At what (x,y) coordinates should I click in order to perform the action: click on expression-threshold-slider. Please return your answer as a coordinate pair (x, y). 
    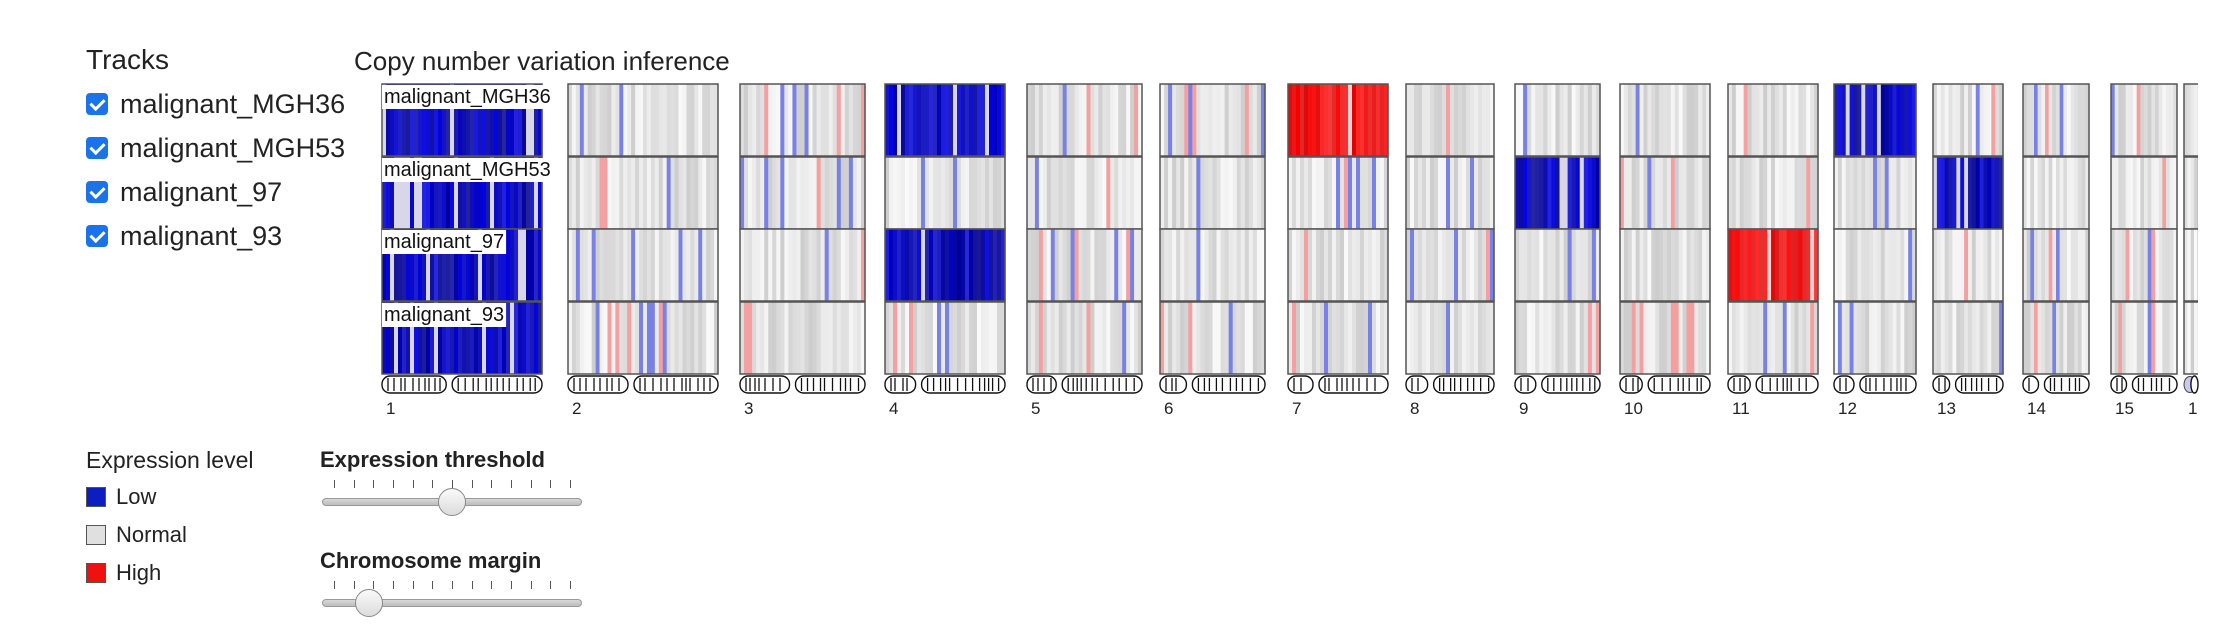
    Looking at the image, I should click on (452, 496).